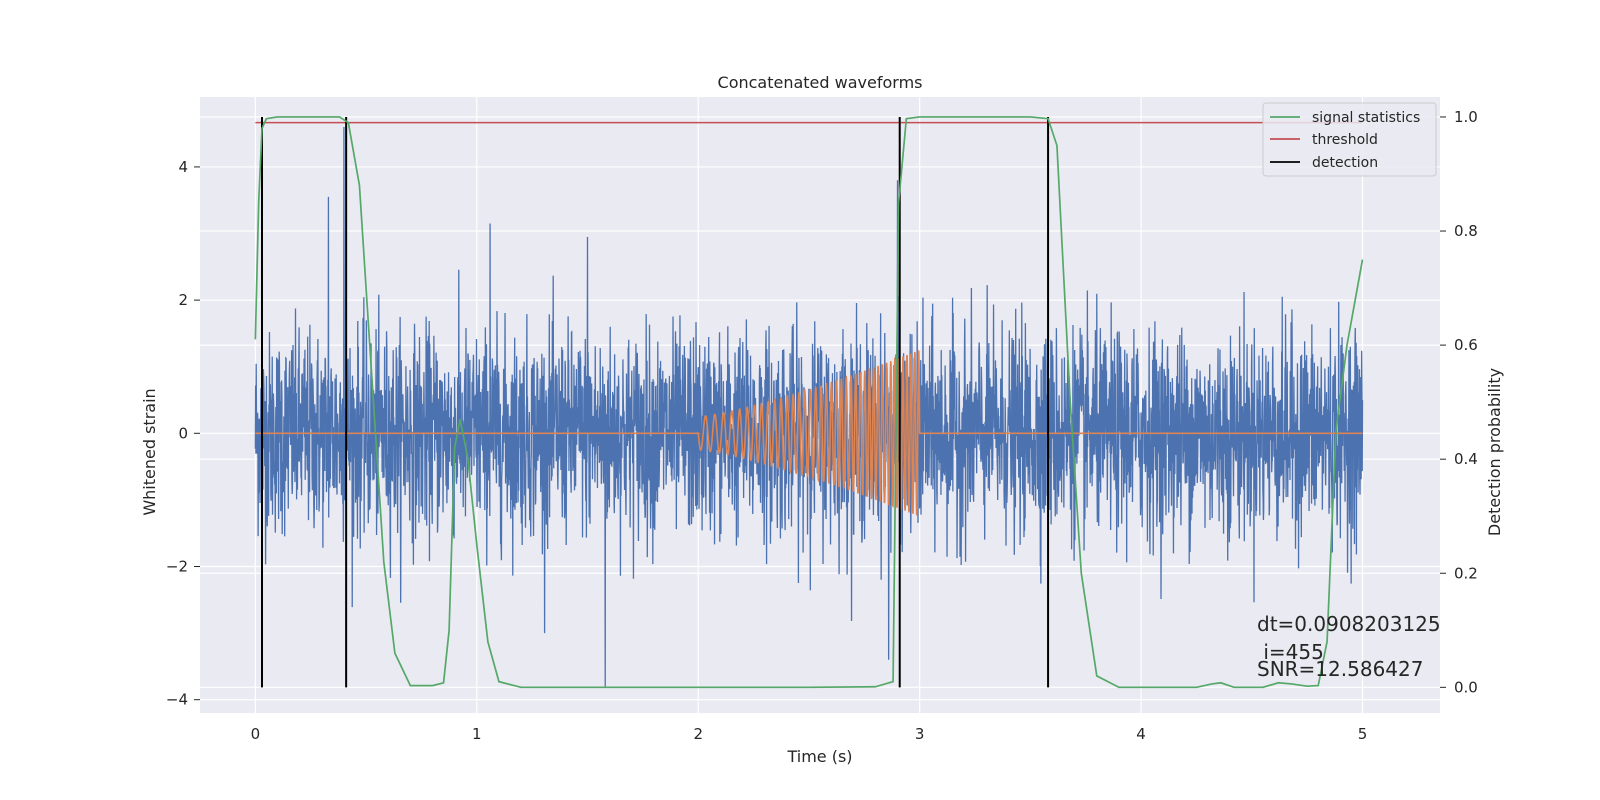 The image size is (1600, 800). What do you see at coordinates (477, 734) in the screenshot?
I see `x-tick-label: 1` at bounding box center [477, 734].